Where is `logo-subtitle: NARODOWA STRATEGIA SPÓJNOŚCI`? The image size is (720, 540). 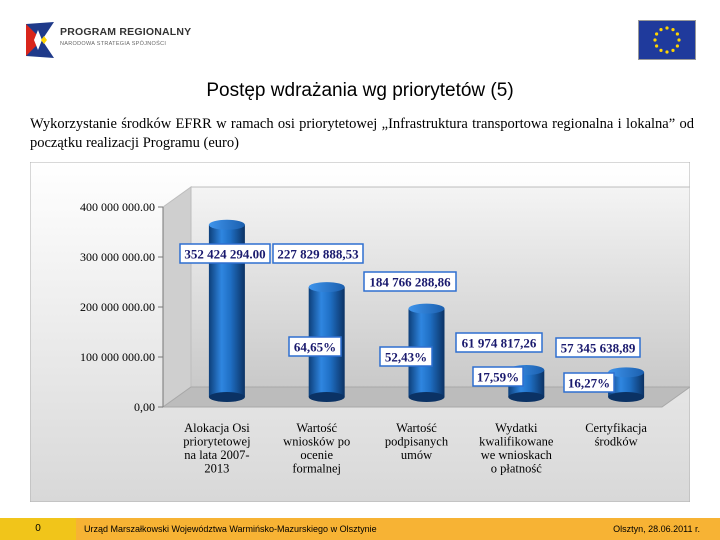 logo-subtitle: NARODOWA STRATEGIA SPÓJNOŚCI is located at coordinates (113, 44).